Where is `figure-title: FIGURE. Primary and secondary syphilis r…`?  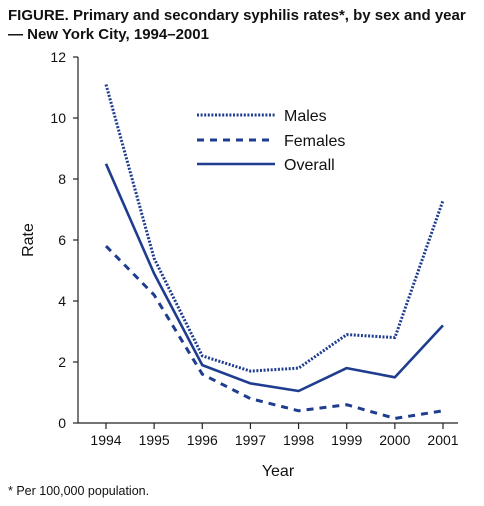
figure-title: FIGURE. Primary and secondary syphilis r… is located at coordinates (237, 25).